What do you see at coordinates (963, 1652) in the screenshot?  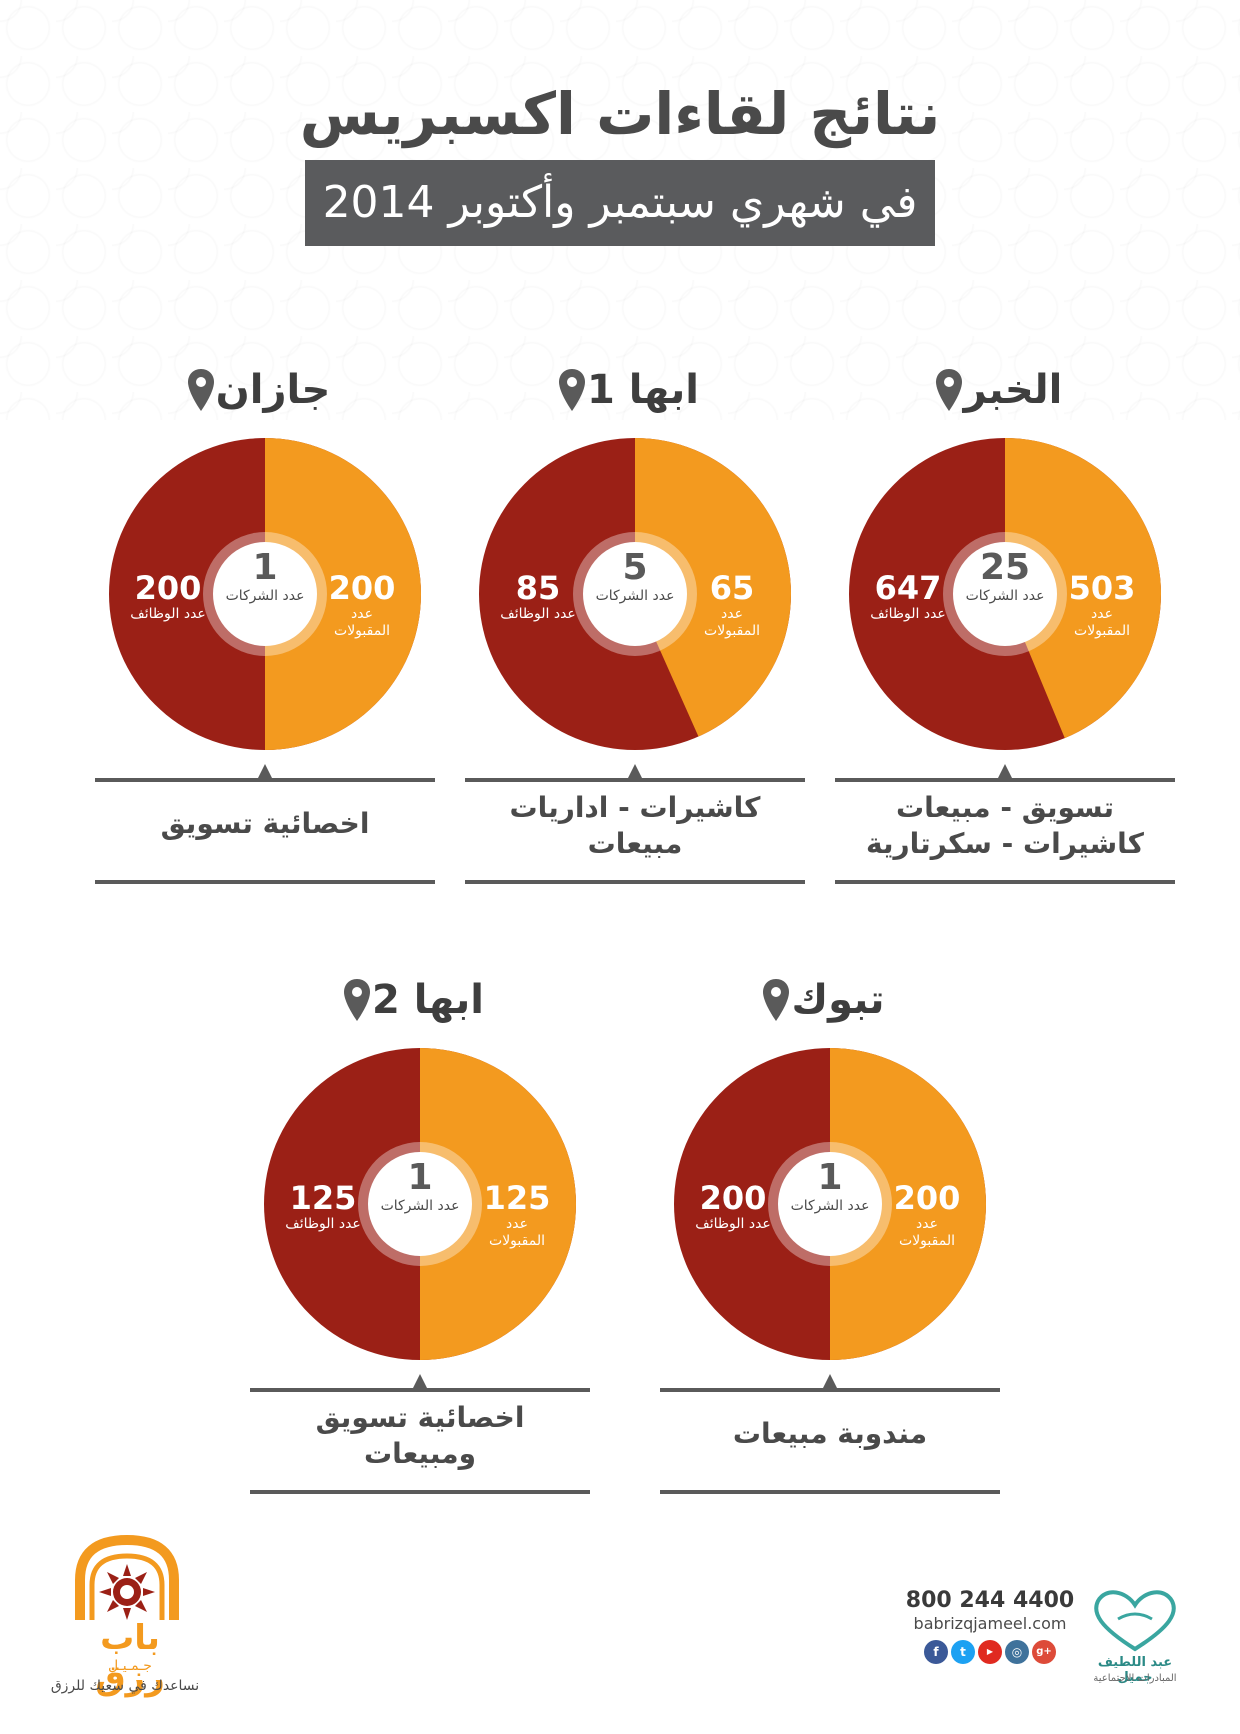 I see `twitter-icon: t` at bounding box center [963, 1652].